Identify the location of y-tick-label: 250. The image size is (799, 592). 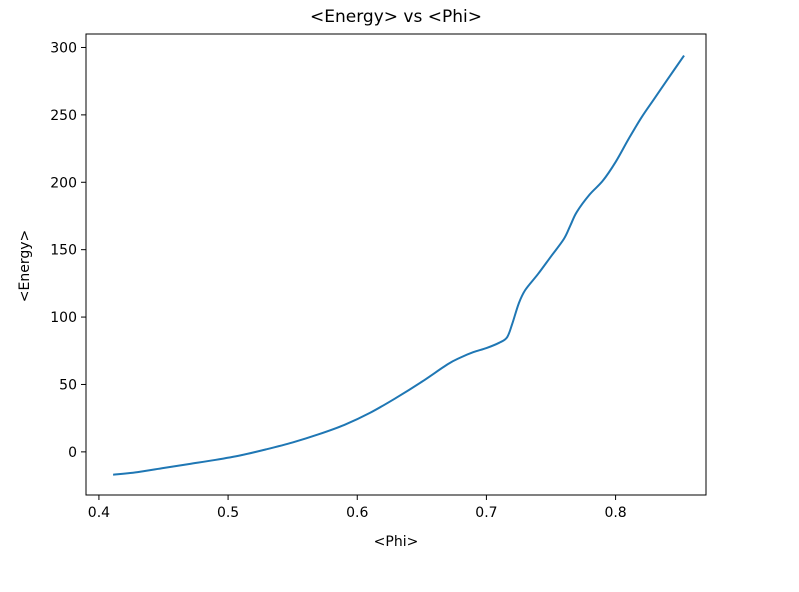
(63, 116).